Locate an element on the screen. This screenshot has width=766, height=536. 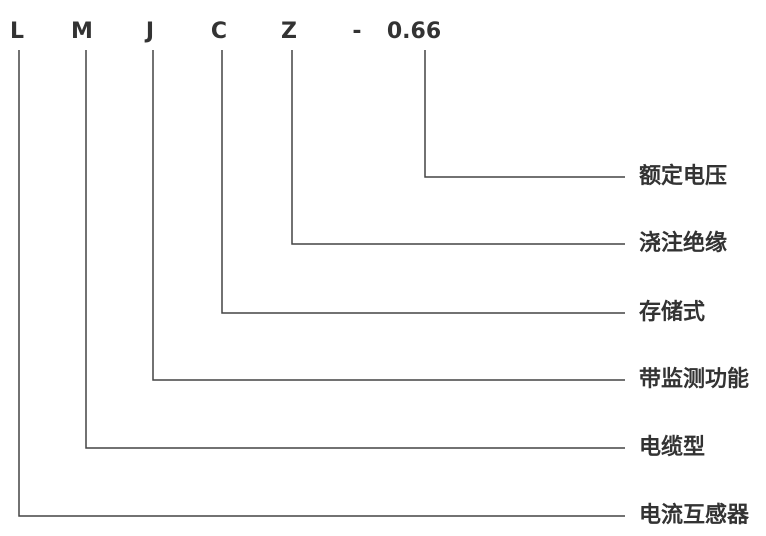
meaning-label: 带监测功能 is located at coordinates (694, 379).